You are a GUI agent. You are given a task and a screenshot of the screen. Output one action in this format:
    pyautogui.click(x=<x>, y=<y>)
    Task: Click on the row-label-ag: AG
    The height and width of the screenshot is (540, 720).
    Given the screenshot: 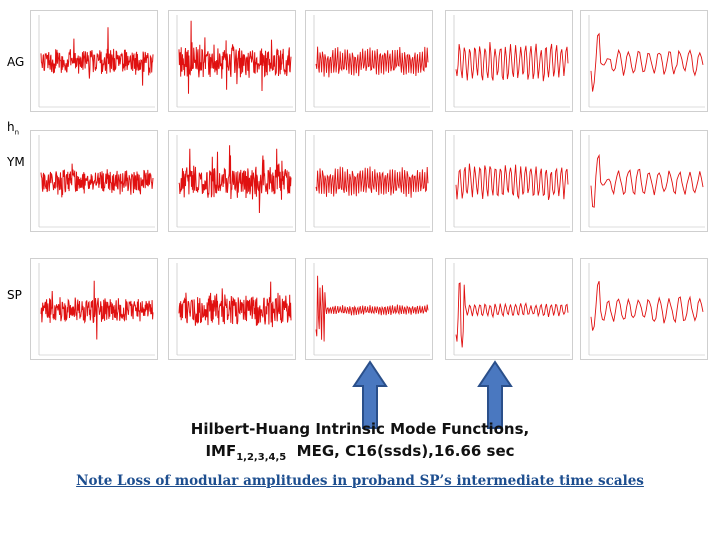 What is the action you would take?
    pyautogui.click(x=16, y=62)
    